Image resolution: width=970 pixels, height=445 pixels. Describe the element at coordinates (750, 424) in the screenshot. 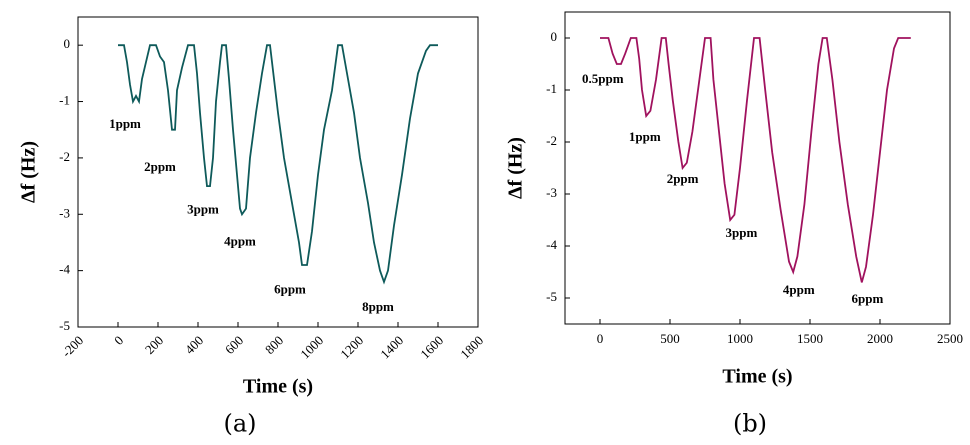

I see `caption: (b)` at that location.